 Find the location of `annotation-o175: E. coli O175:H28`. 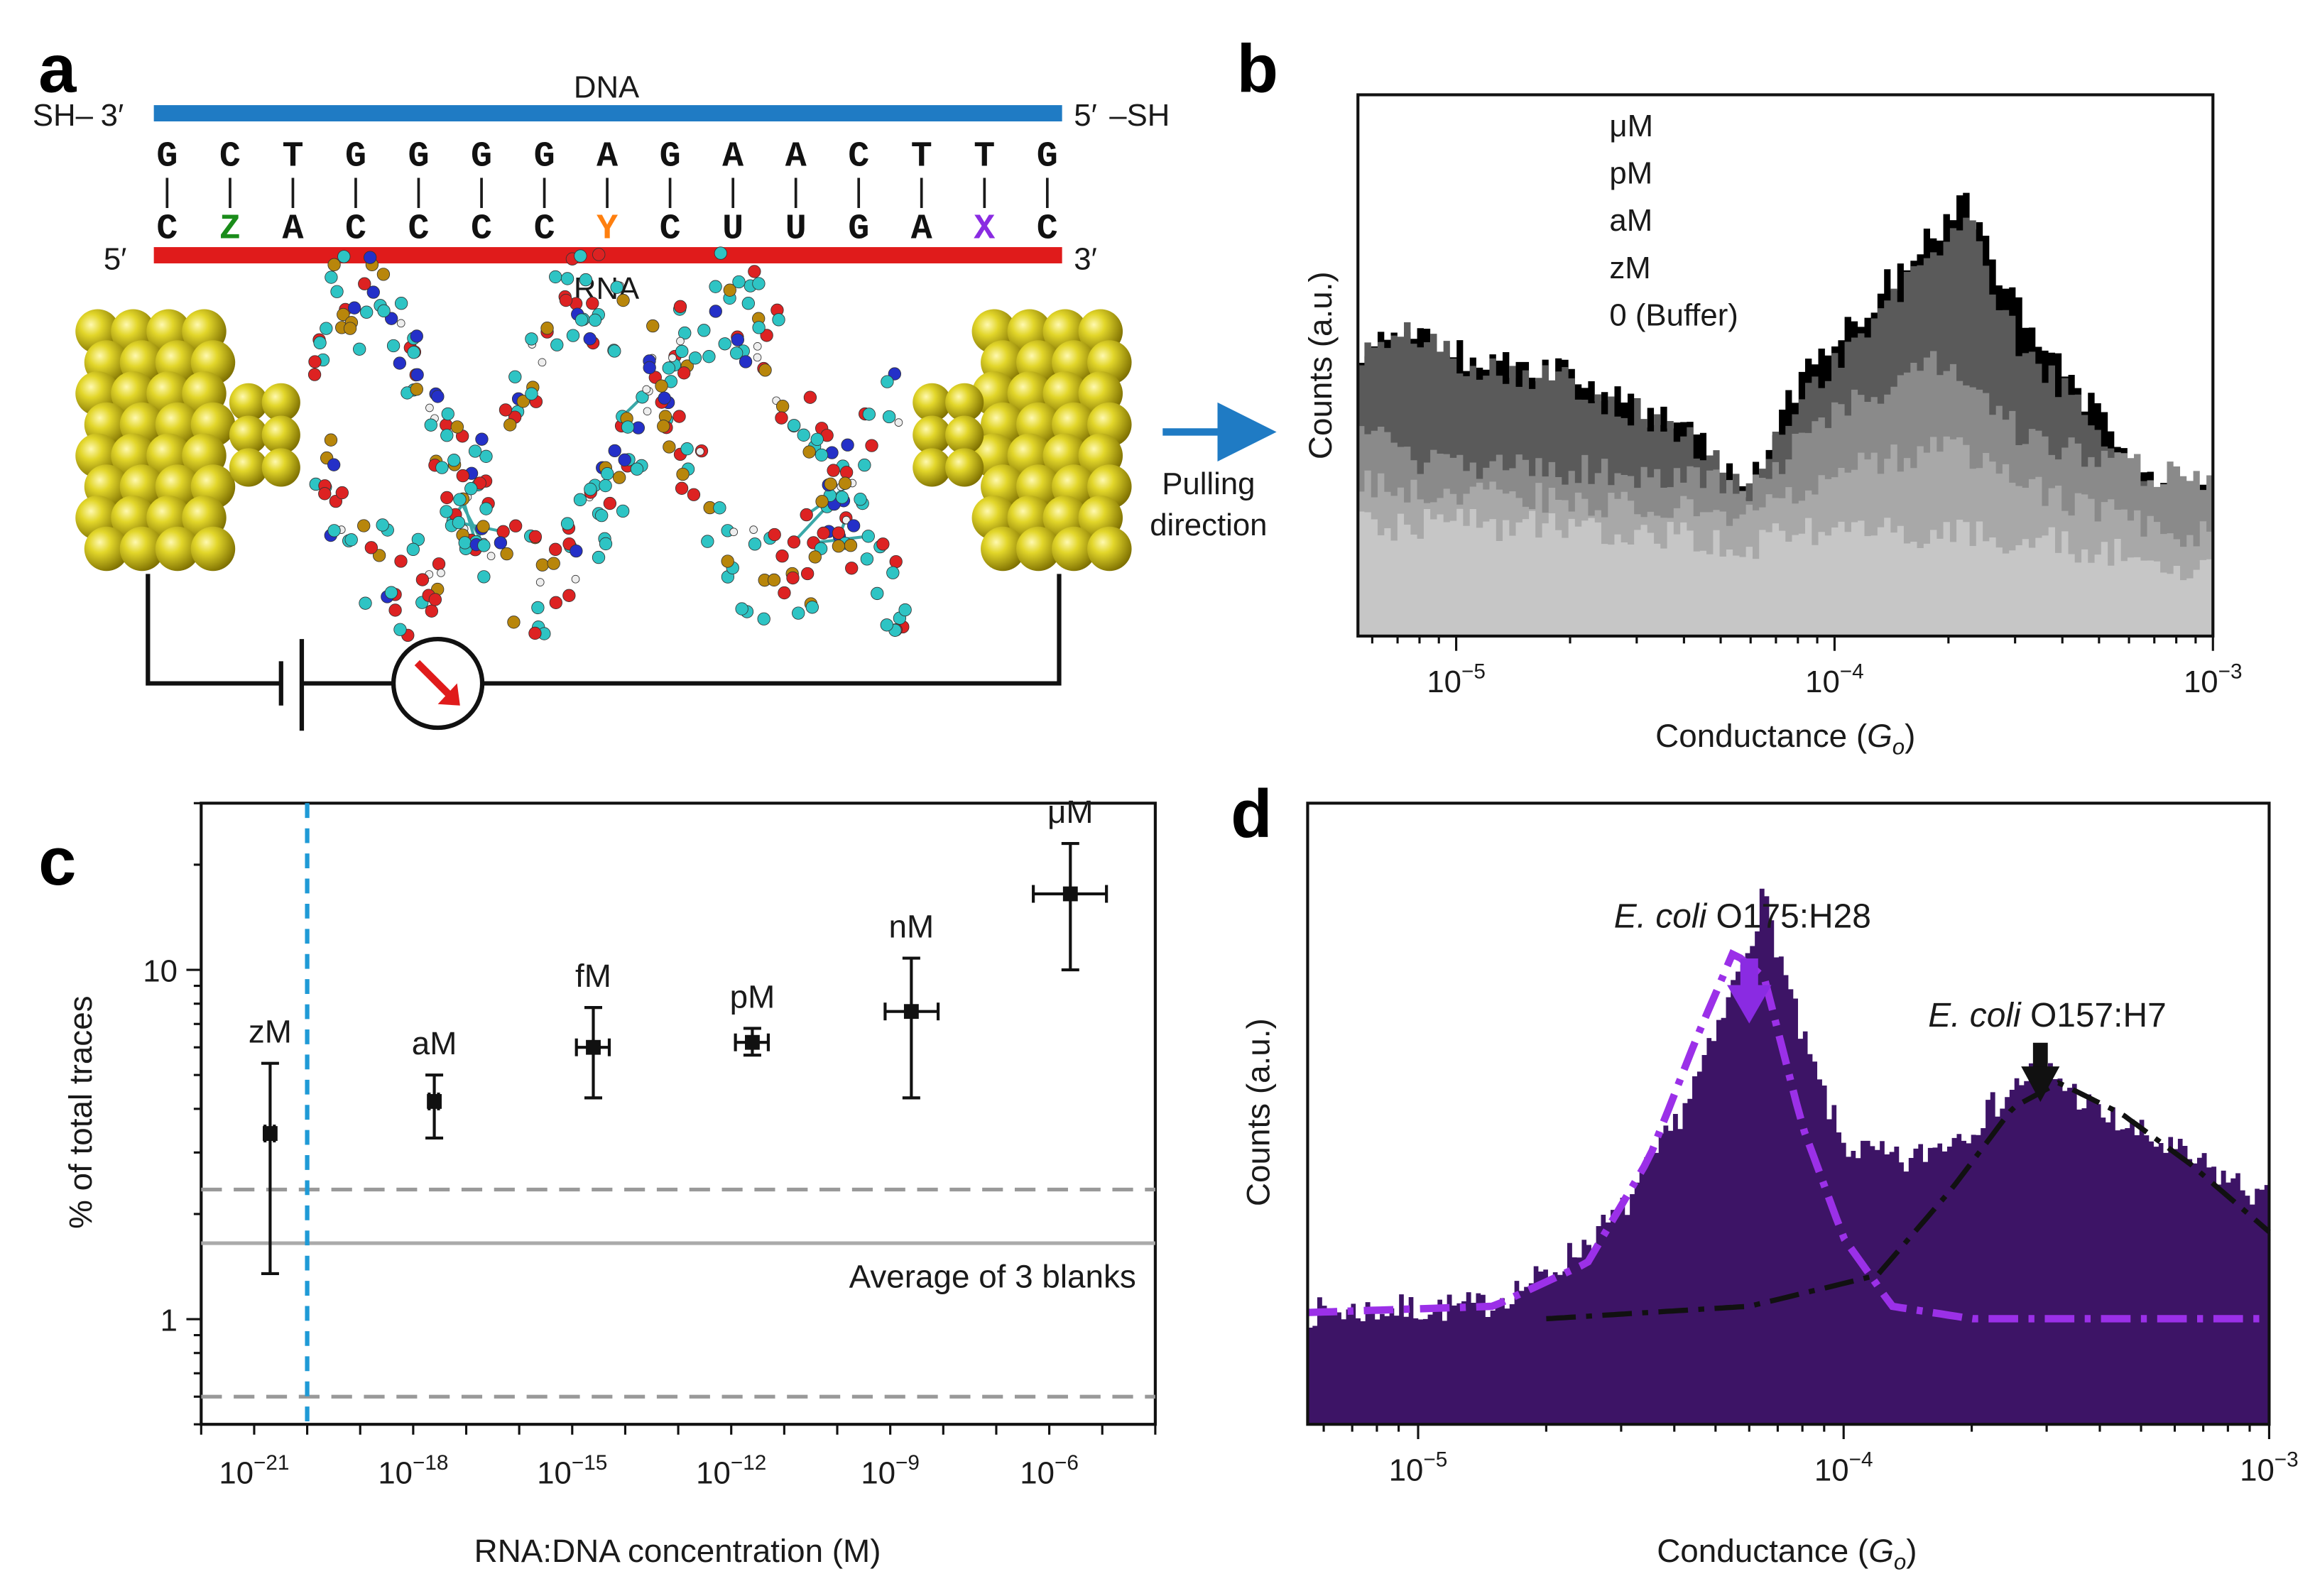

annotation-o175: E. coli O175:H28 is located at coordinates (1743, 916).